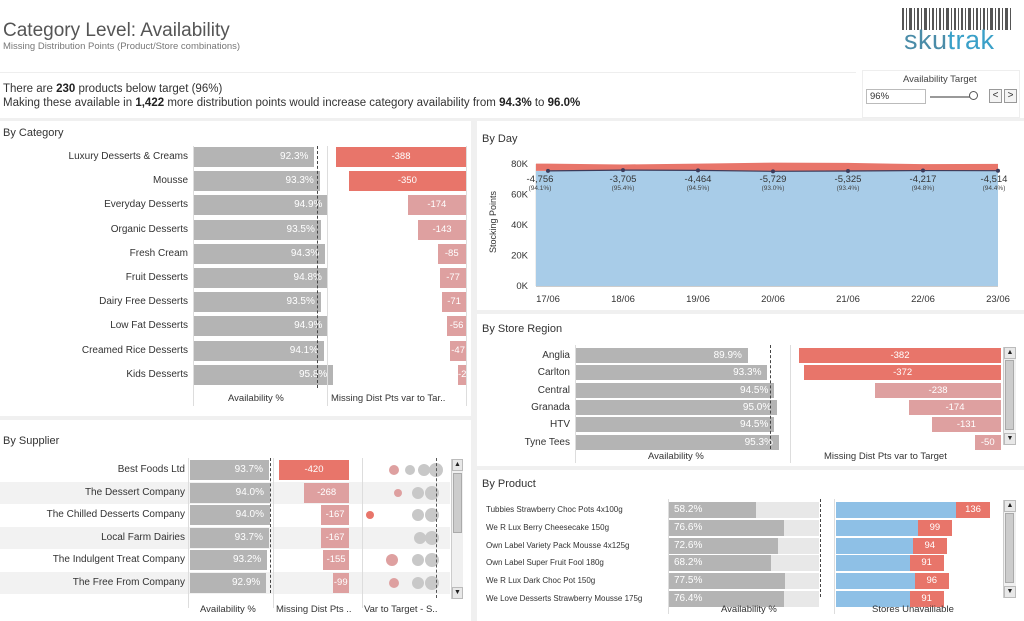  I want to click on product-label: We Love Desserts Strawberry Mousse 175g, so click(564, 598).